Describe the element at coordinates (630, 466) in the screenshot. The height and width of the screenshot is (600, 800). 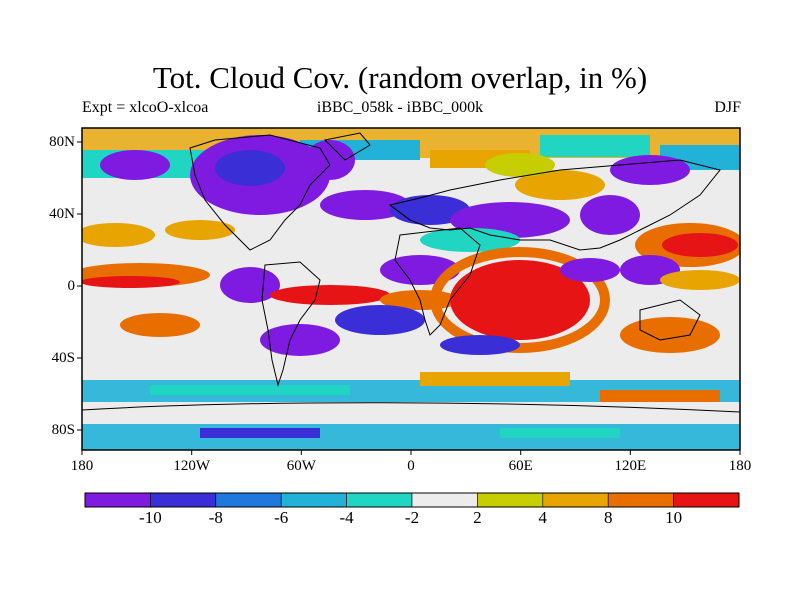
I see `lon-tick-label: 120E` at that location.